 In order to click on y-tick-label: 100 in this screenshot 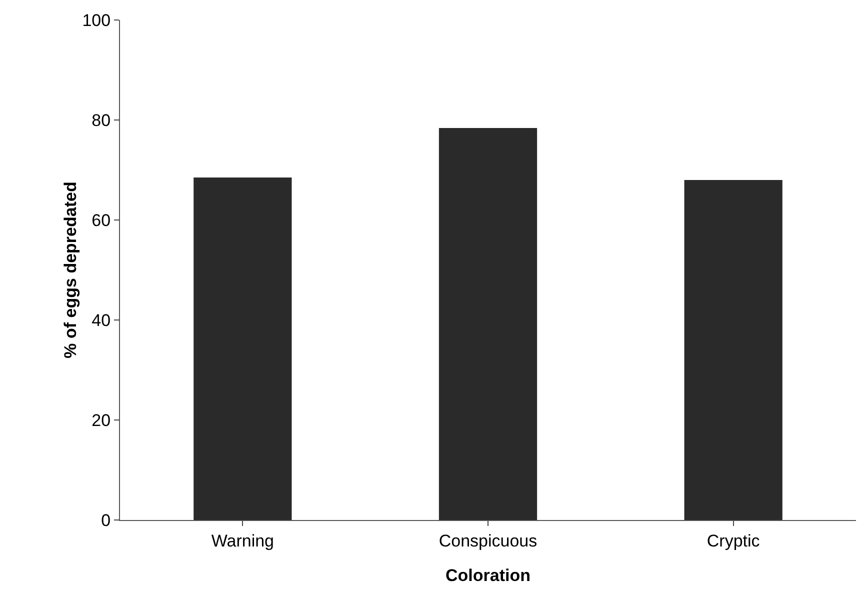, I will do `click(96, 20)`.